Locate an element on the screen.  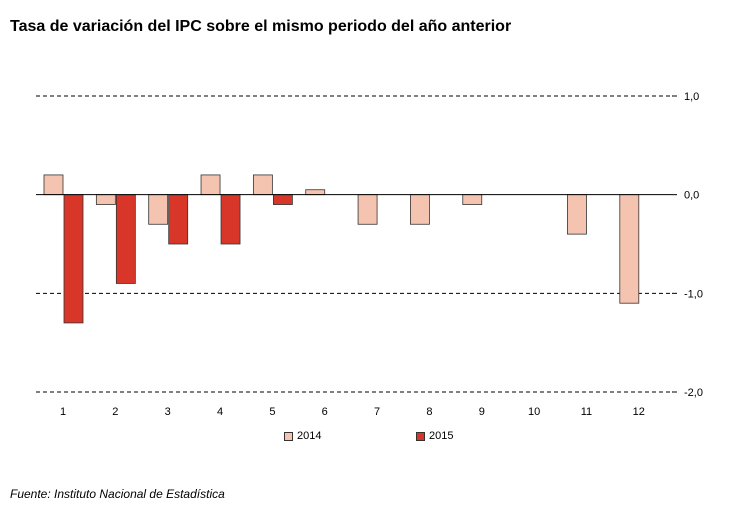
x-tick-label: 6 is located at coordinates (325, 412).